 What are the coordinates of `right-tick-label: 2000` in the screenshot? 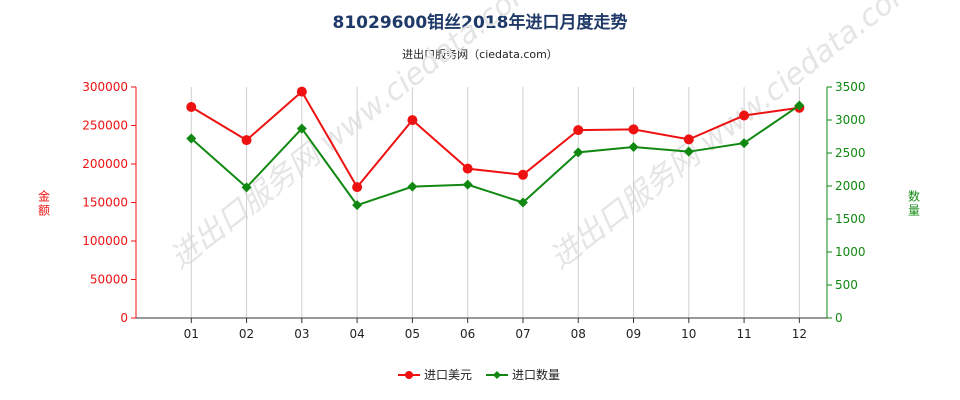 It's located at (850, 186).